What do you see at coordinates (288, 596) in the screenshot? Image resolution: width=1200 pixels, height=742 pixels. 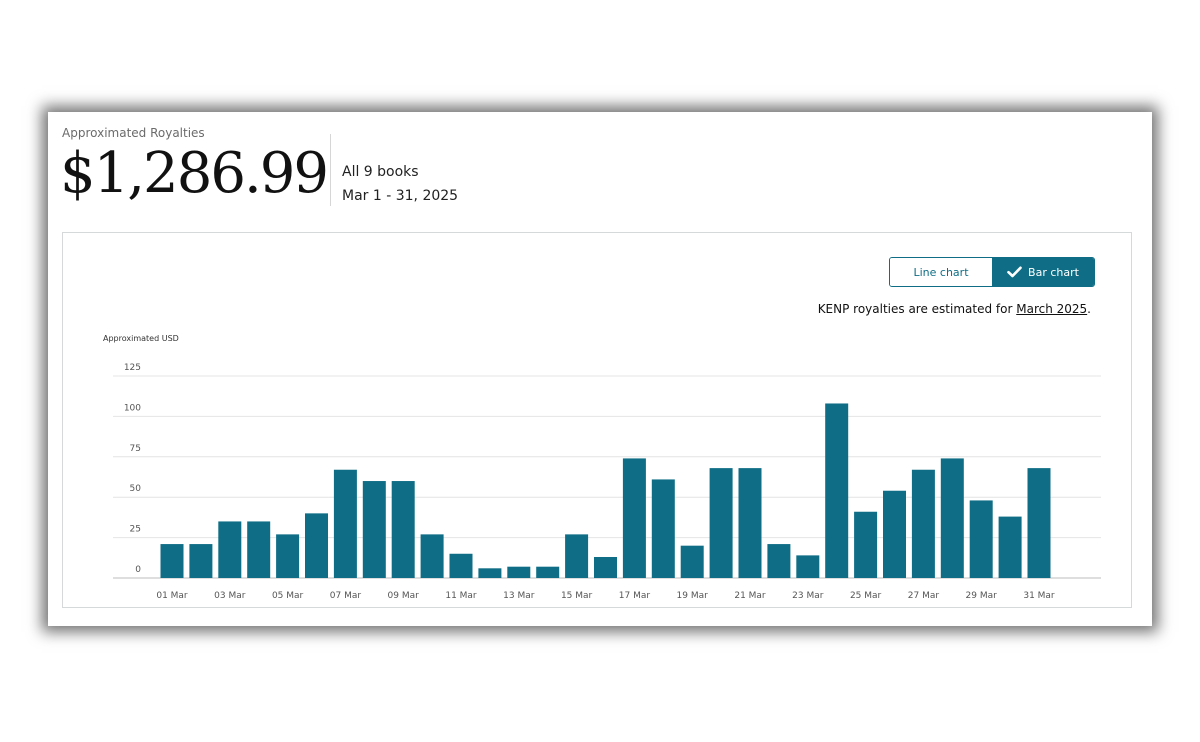 I see `x-tick-label: 05 Mar` at bounding box center [288, 596].